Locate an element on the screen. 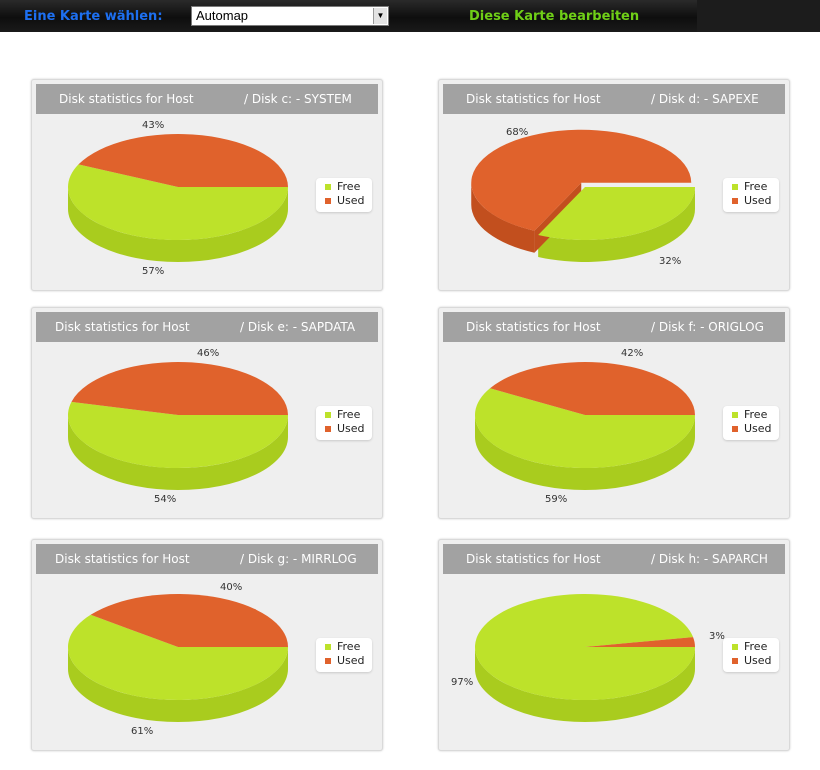 This screenshot has height=770, width=820. data-label-free: 32% is located at coordinates (670, 261).